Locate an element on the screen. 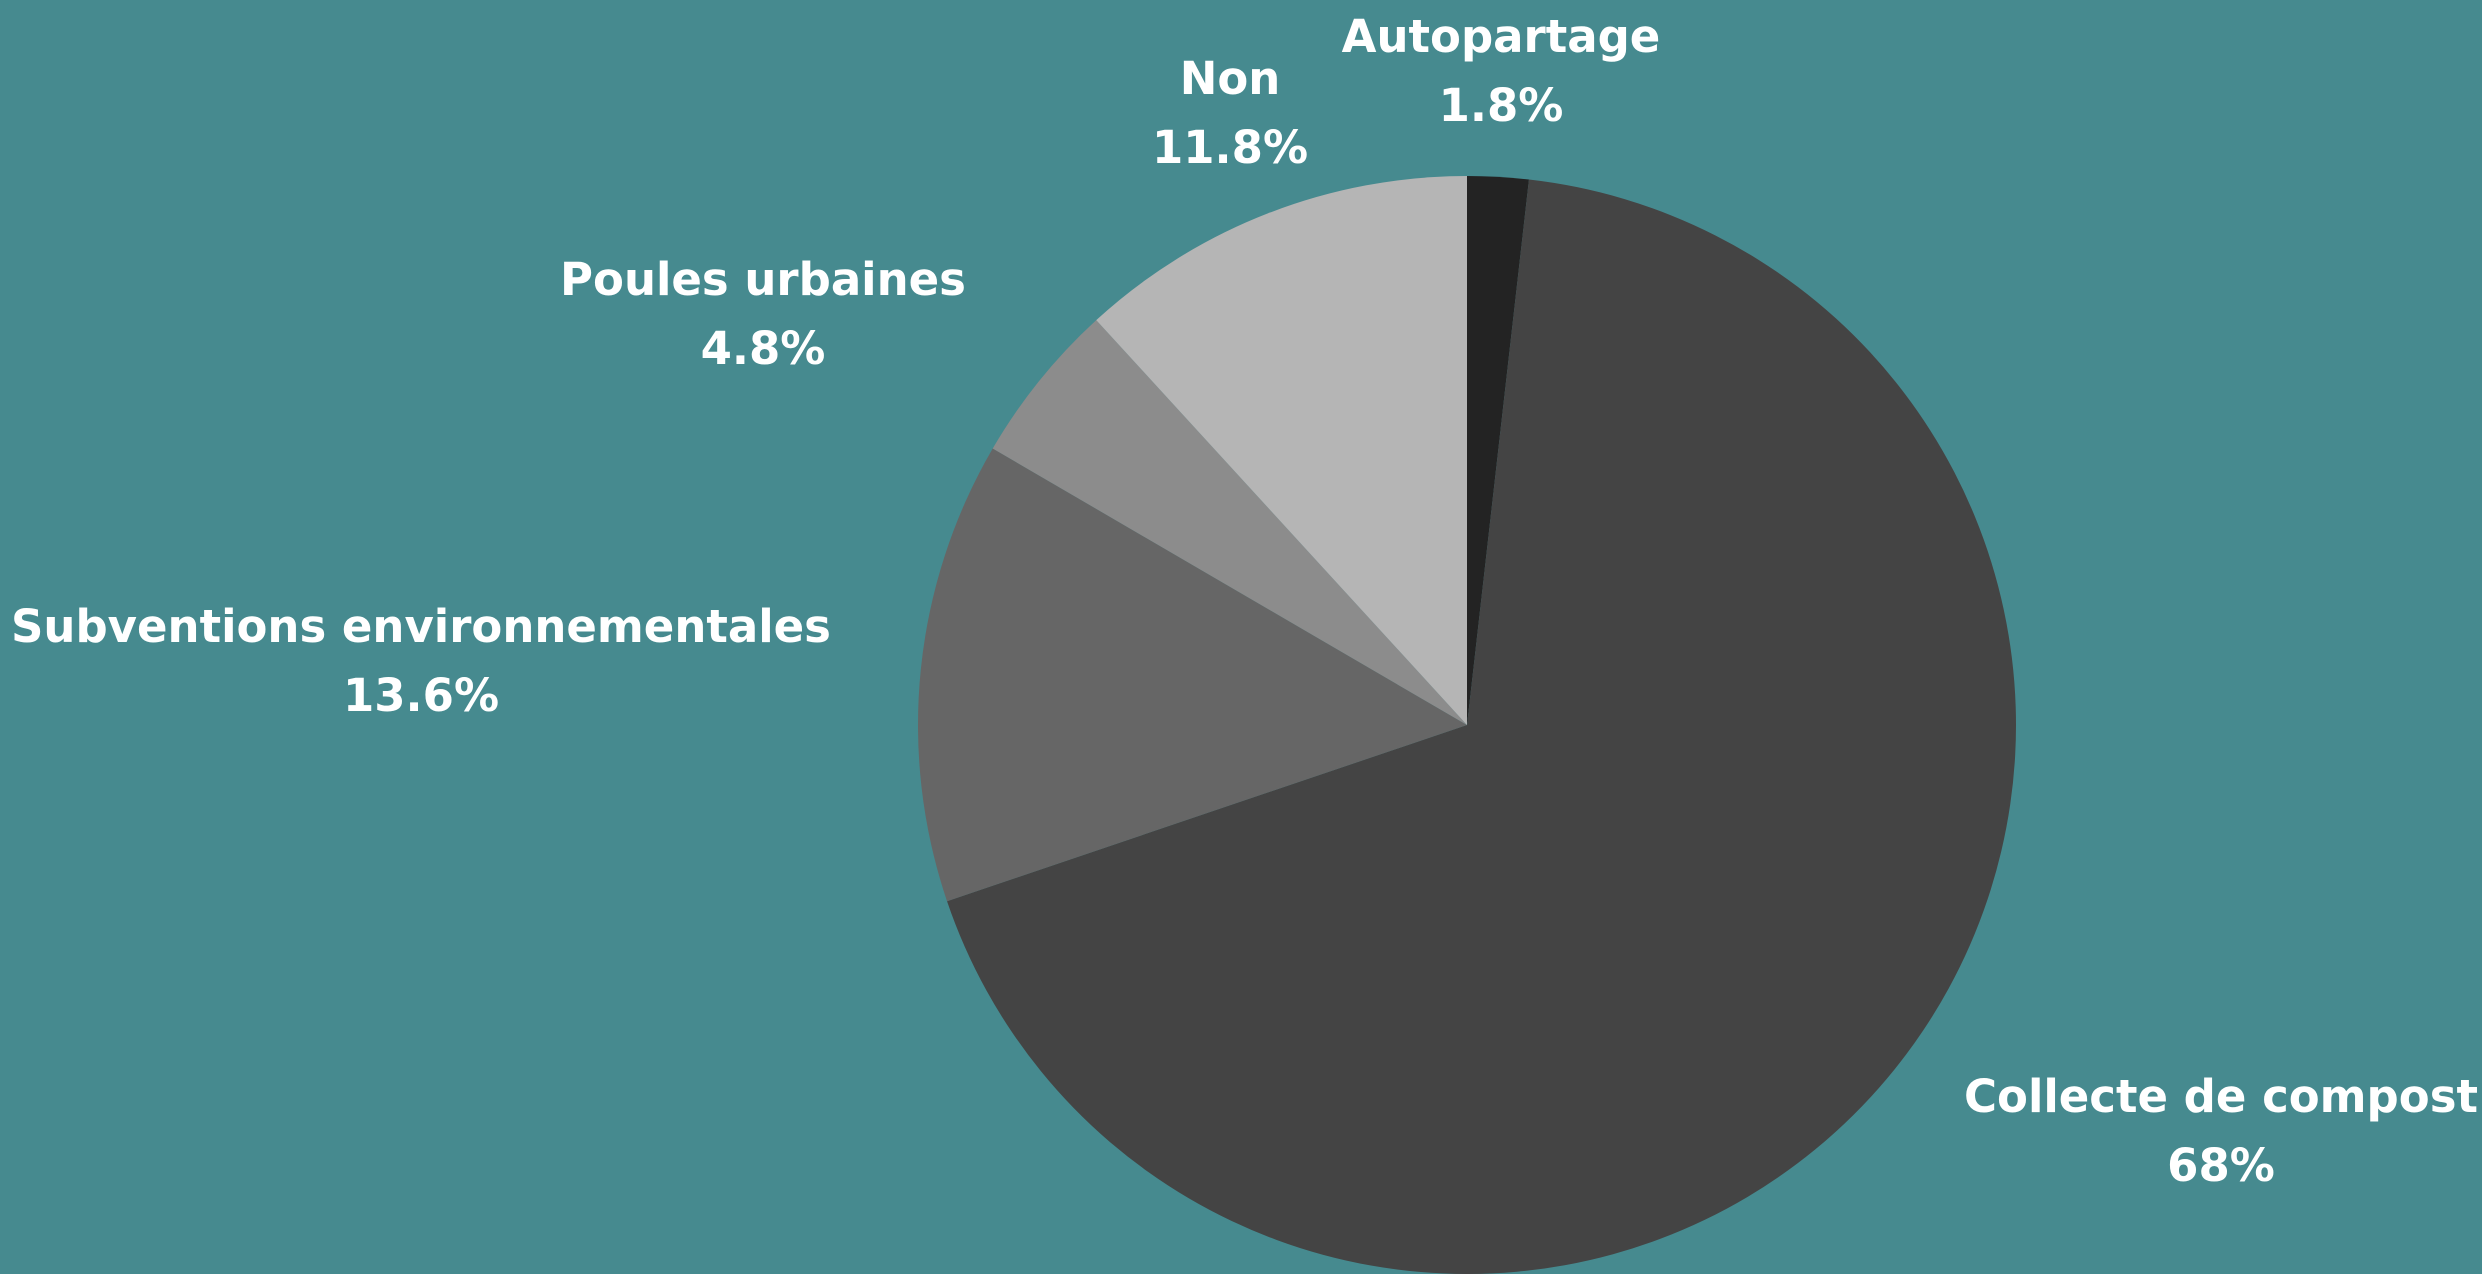 This screenshot has height=1274, width=2482. slice-value: 13.6% is located at coordinates (421, 695).